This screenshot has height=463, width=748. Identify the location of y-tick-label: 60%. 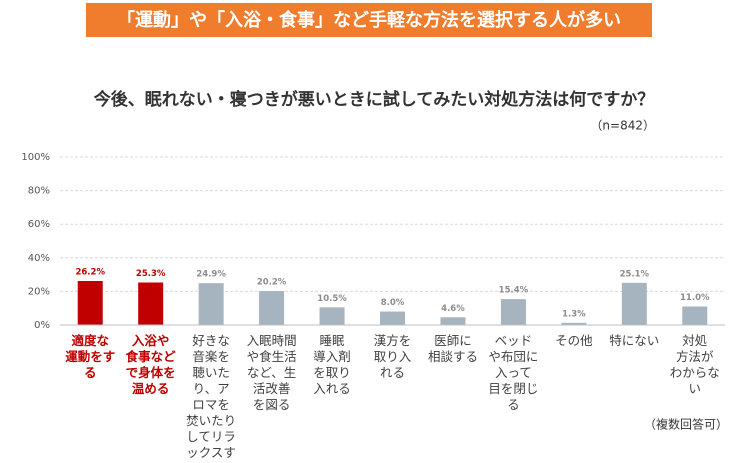
(39, 224).